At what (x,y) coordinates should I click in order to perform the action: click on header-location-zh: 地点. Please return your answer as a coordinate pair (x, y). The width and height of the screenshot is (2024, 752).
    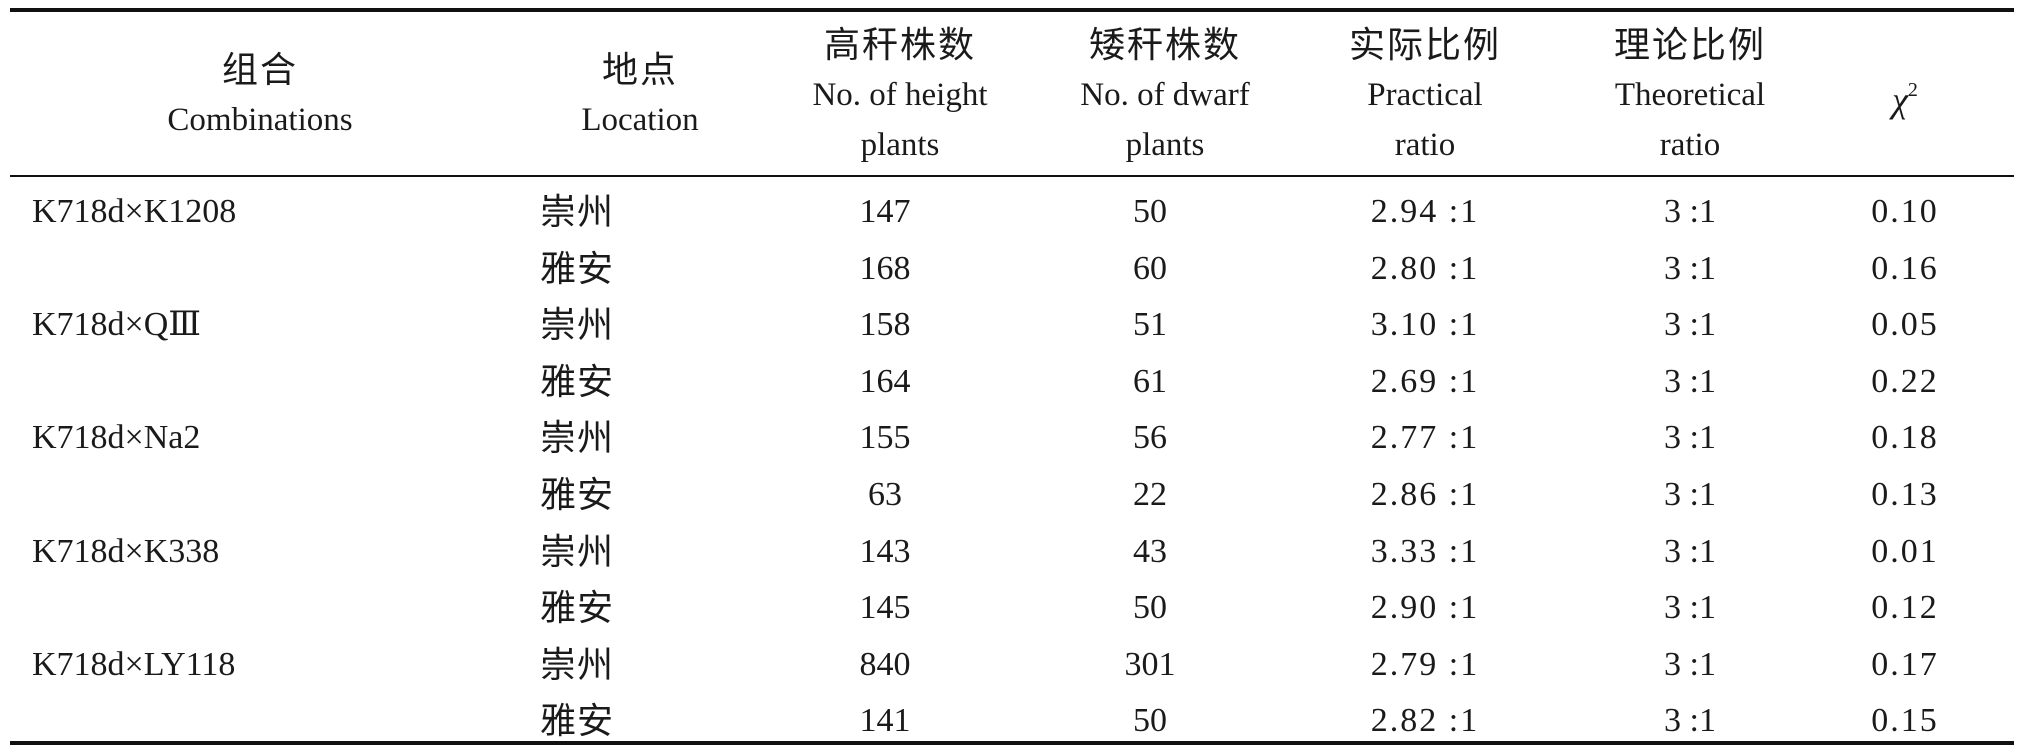
    Looking at the image, I should click on (639, 70).